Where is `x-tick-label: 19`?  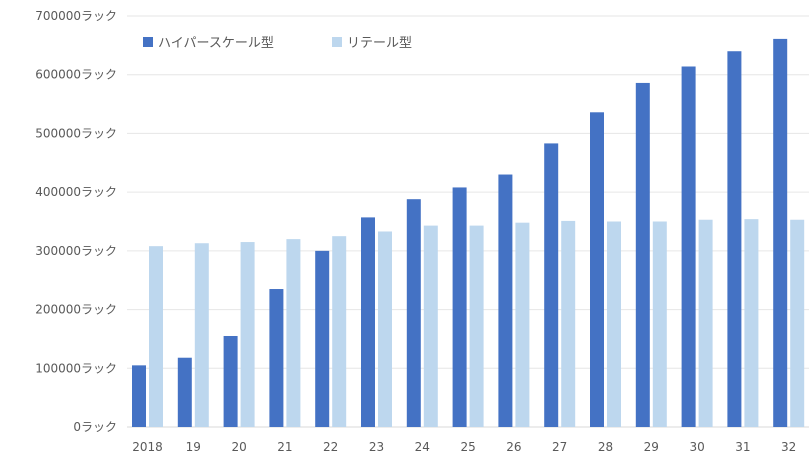 x-tick-label: 19 is located at coordinates (193, 447).